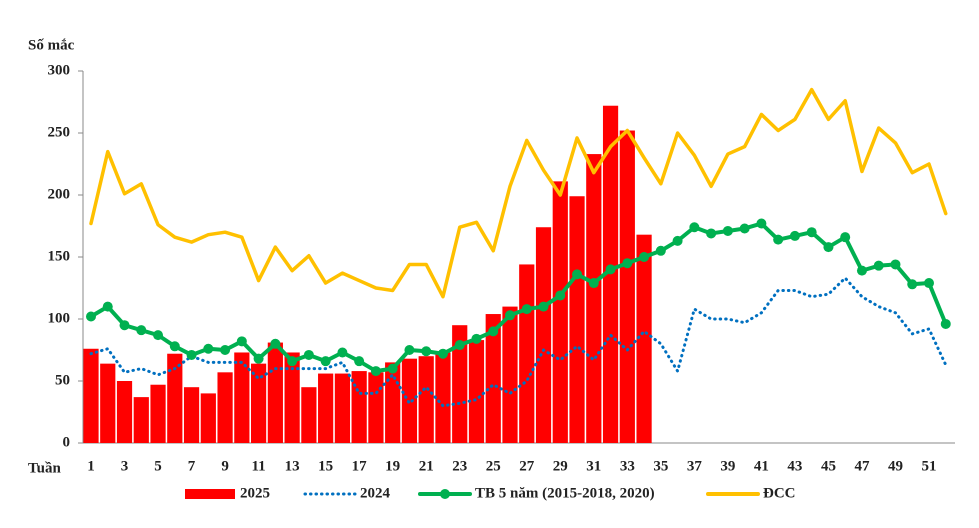 This screenshot has width=979, height=528. What do you see at coordinates (794, 466) in the screenshot?
I see `x-tick-label: 43` at bounding box center [794, 466].